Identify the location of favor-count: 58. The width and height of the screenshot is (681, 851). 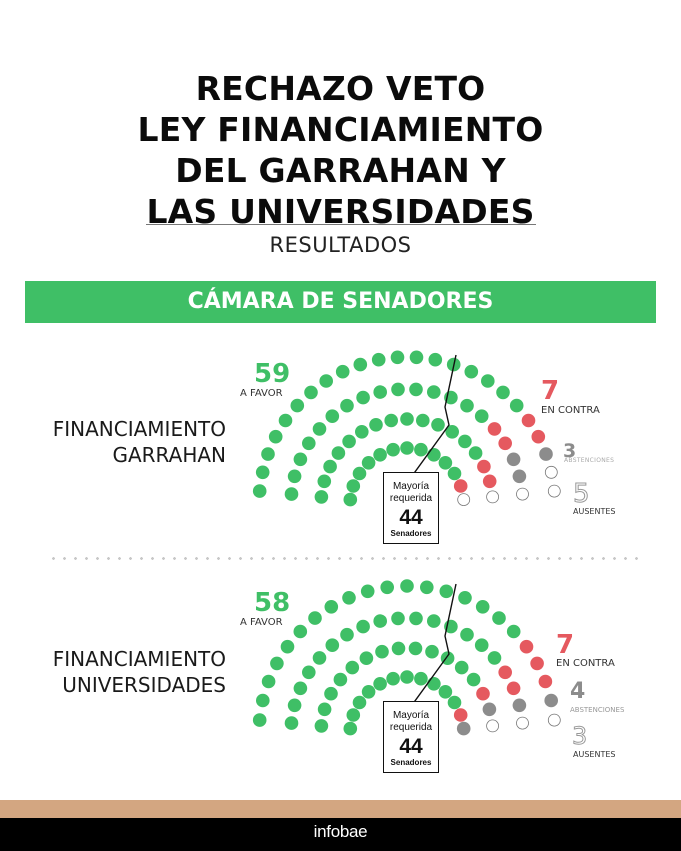
(272, 603).